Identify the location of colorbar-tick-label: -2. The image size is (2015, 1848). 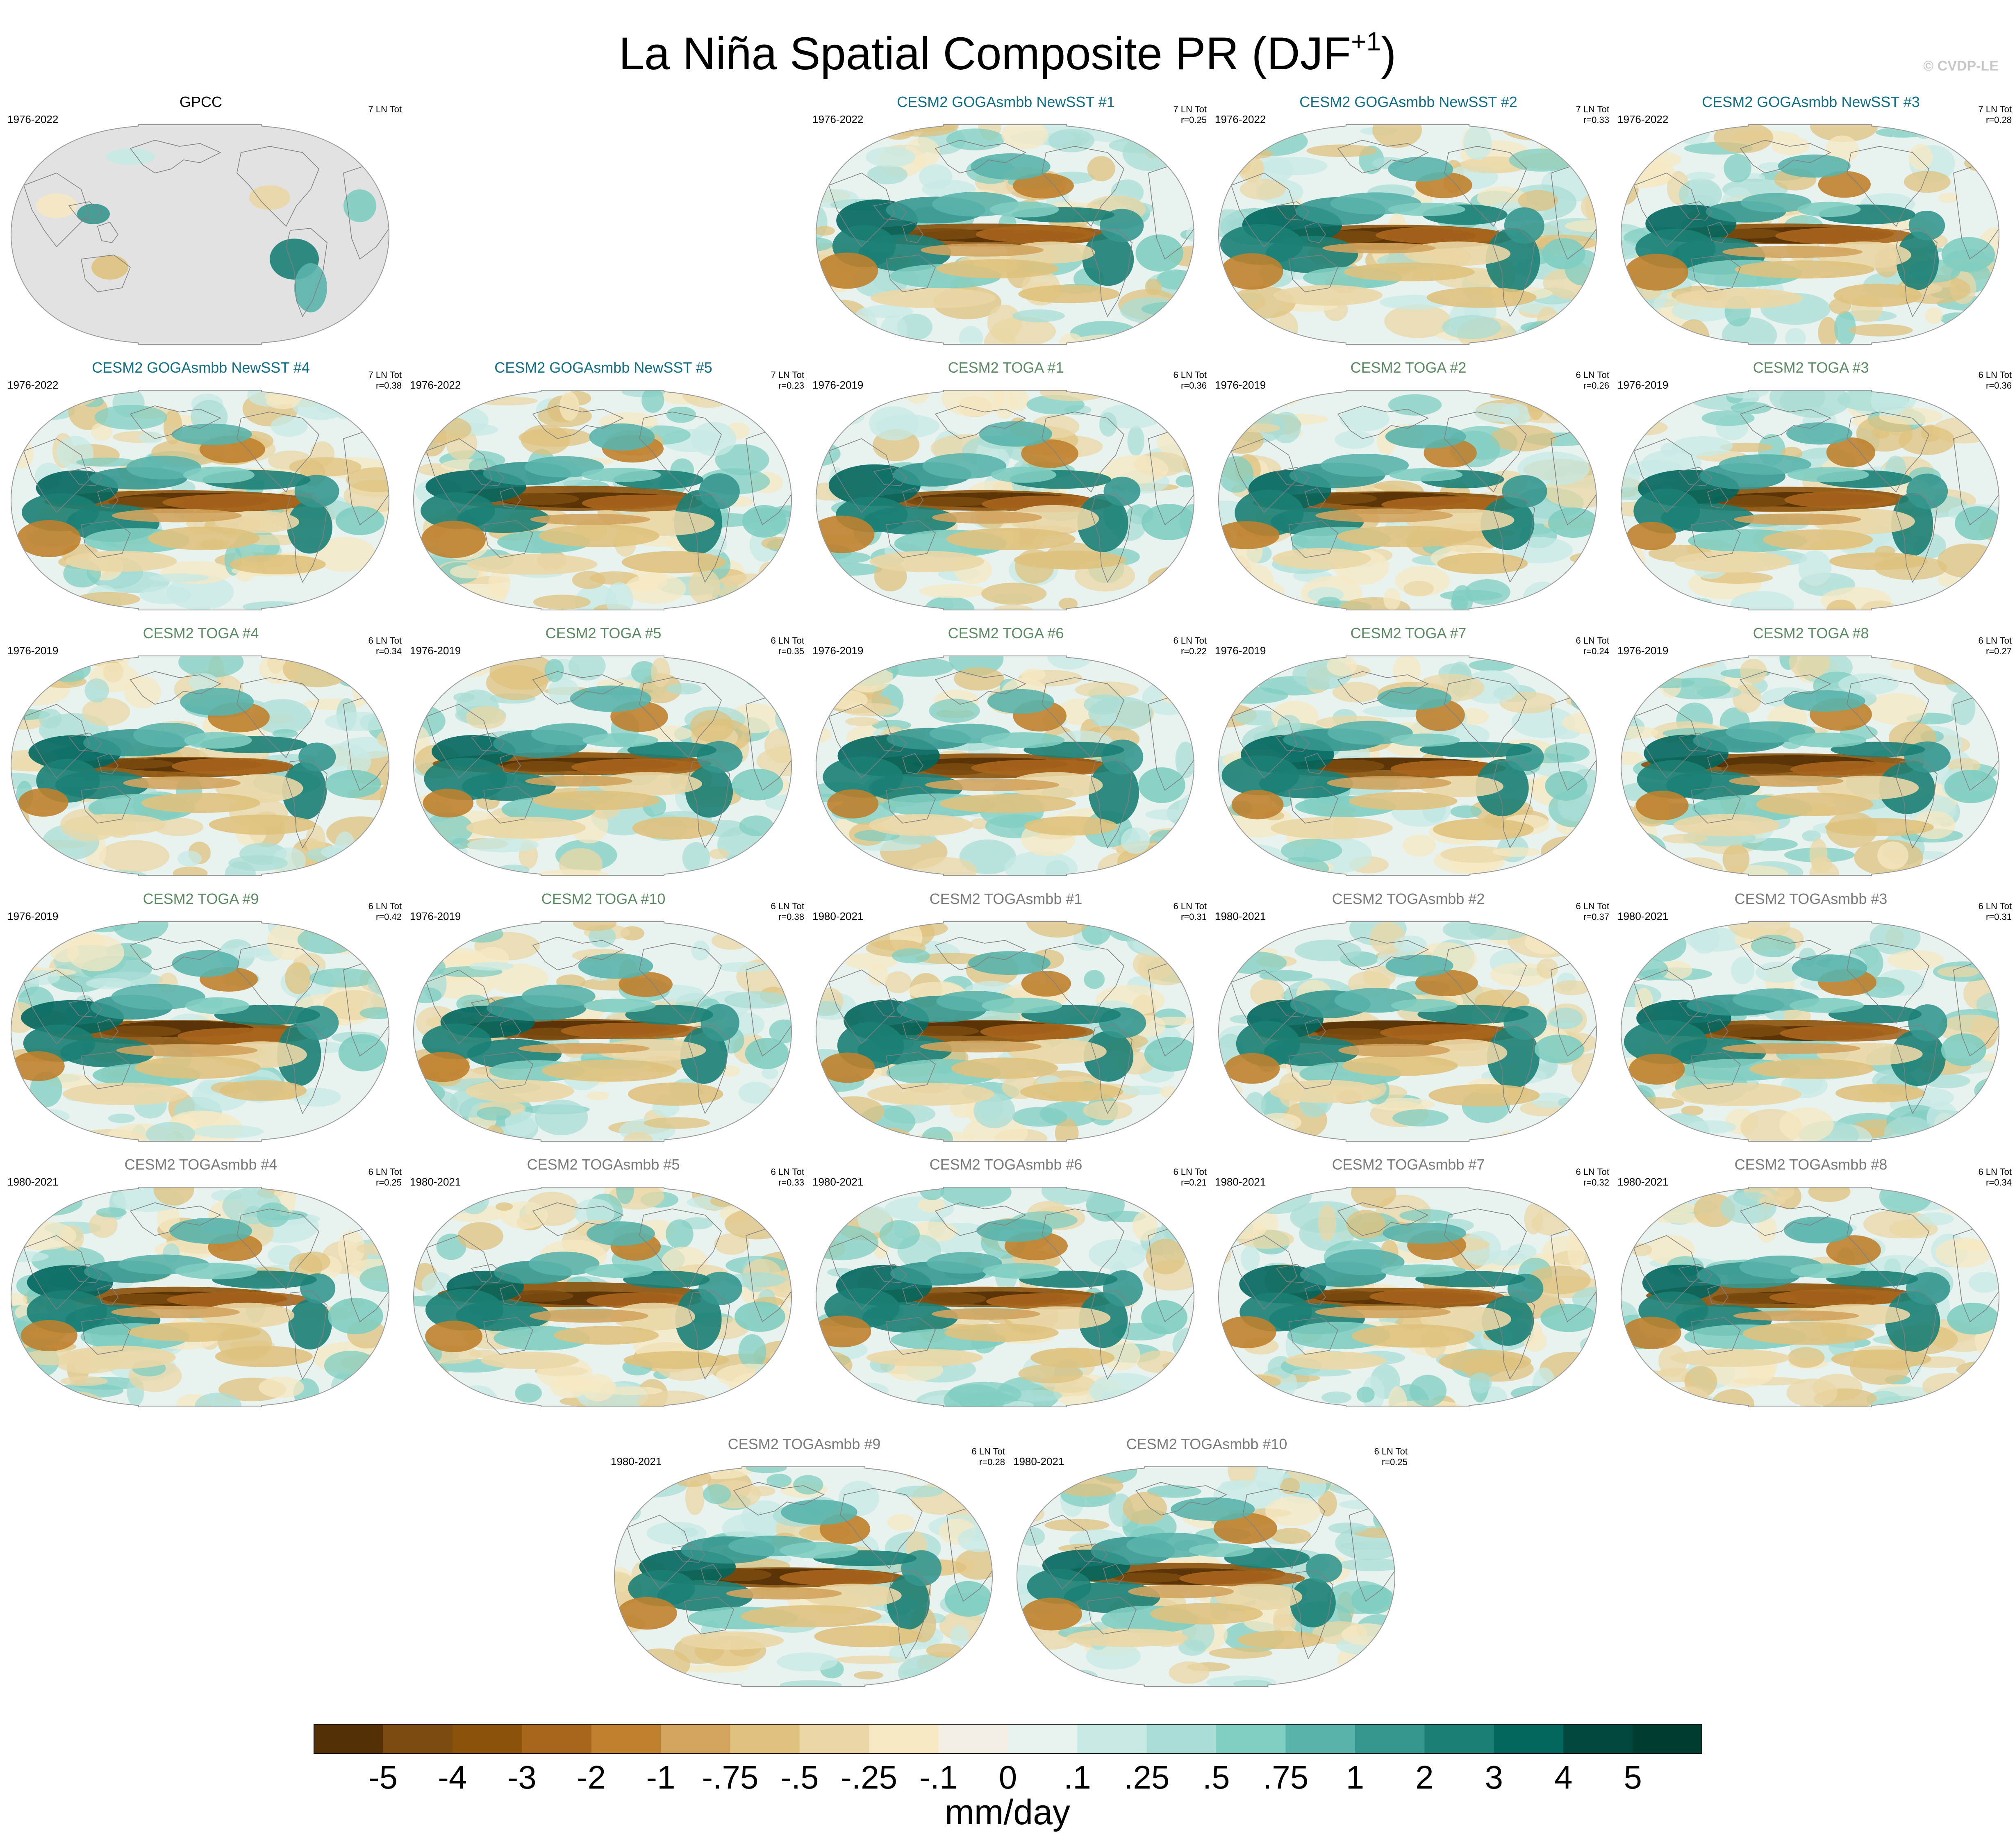
(591, 1777).